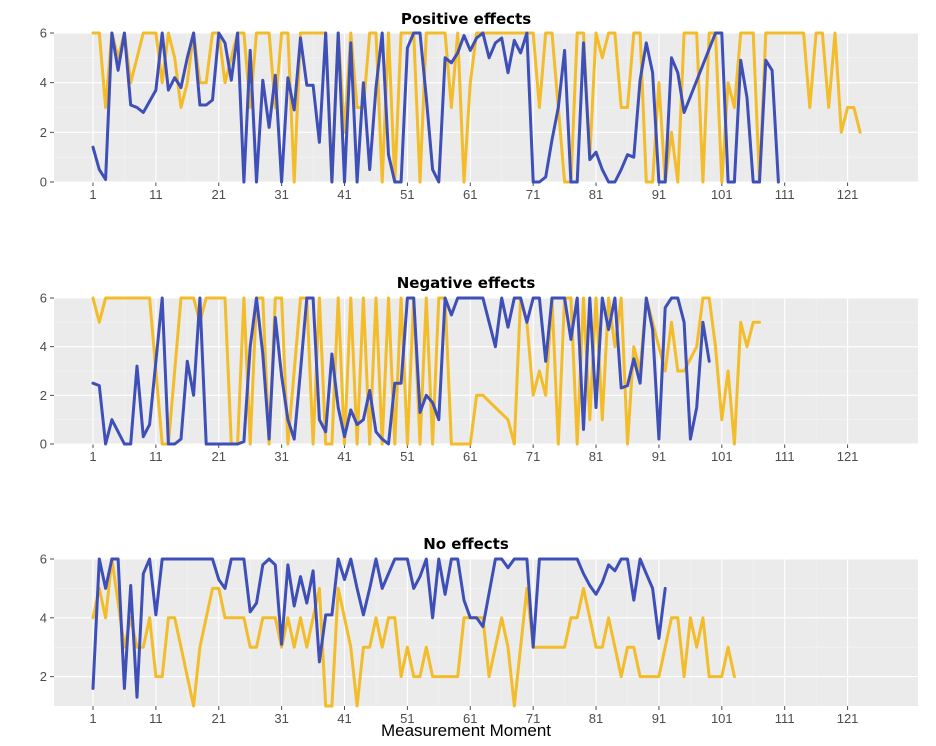  Describe the element at coordinates (466, 283) in the screenshot. I see `chart-title: Negative effects` at that location.